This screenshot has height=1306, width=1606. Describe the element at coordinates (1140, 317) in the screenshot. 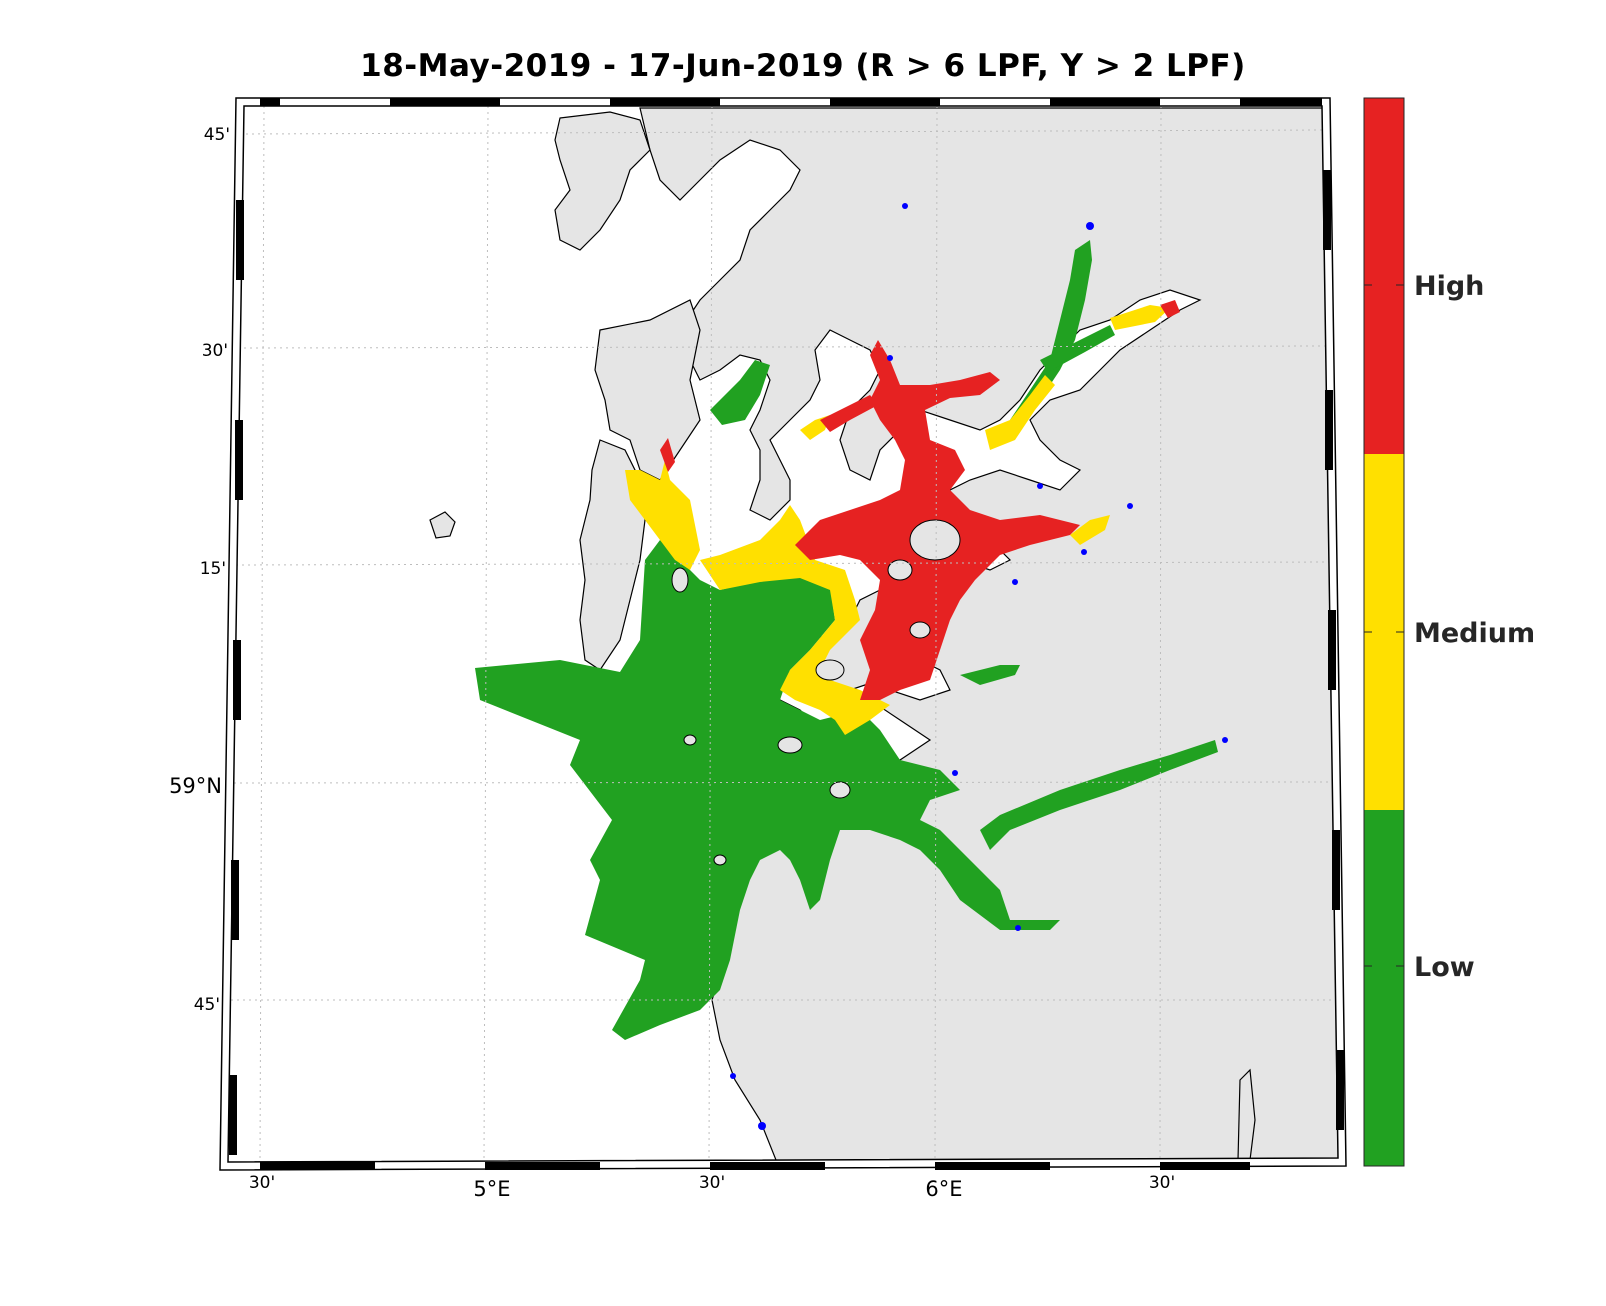

I see `risk-area-medium-ne2` at that location.